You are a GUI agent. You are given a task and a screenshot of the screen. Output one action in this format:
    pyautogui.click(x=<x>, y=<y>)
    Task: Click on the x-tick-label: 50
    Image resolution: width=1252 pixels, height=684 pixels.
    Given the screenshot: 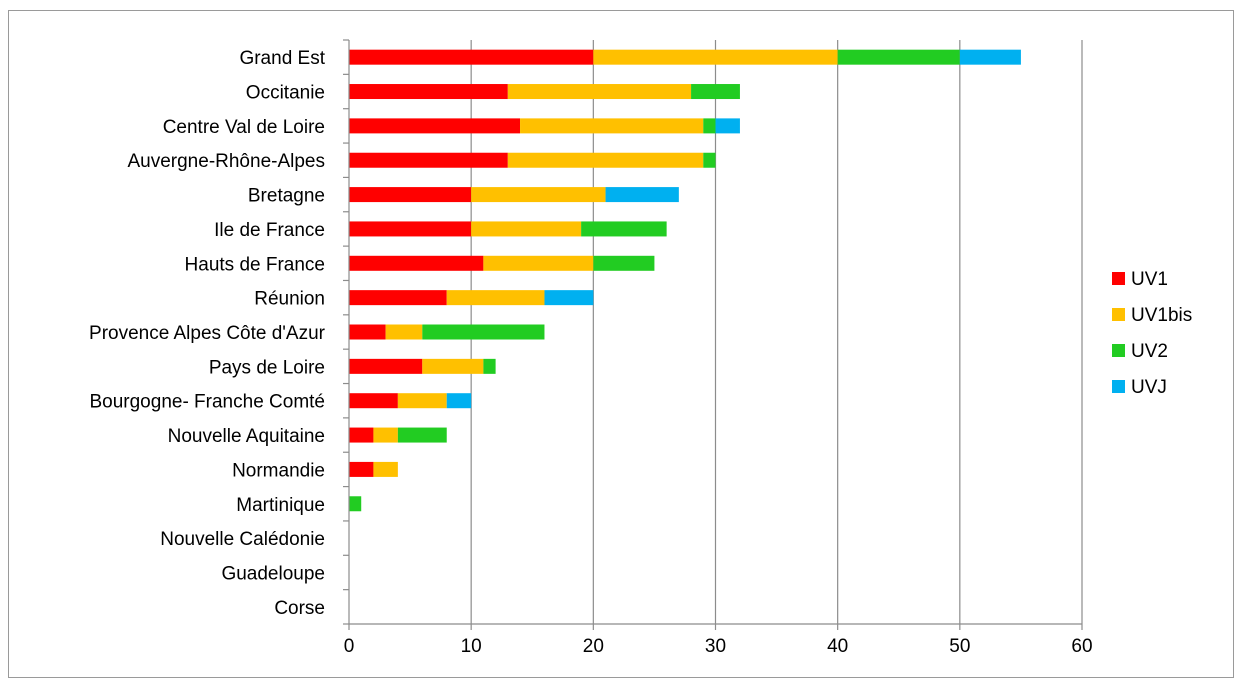 What is the action you would take?
    pyautogui.click(x=959, y=646)
    